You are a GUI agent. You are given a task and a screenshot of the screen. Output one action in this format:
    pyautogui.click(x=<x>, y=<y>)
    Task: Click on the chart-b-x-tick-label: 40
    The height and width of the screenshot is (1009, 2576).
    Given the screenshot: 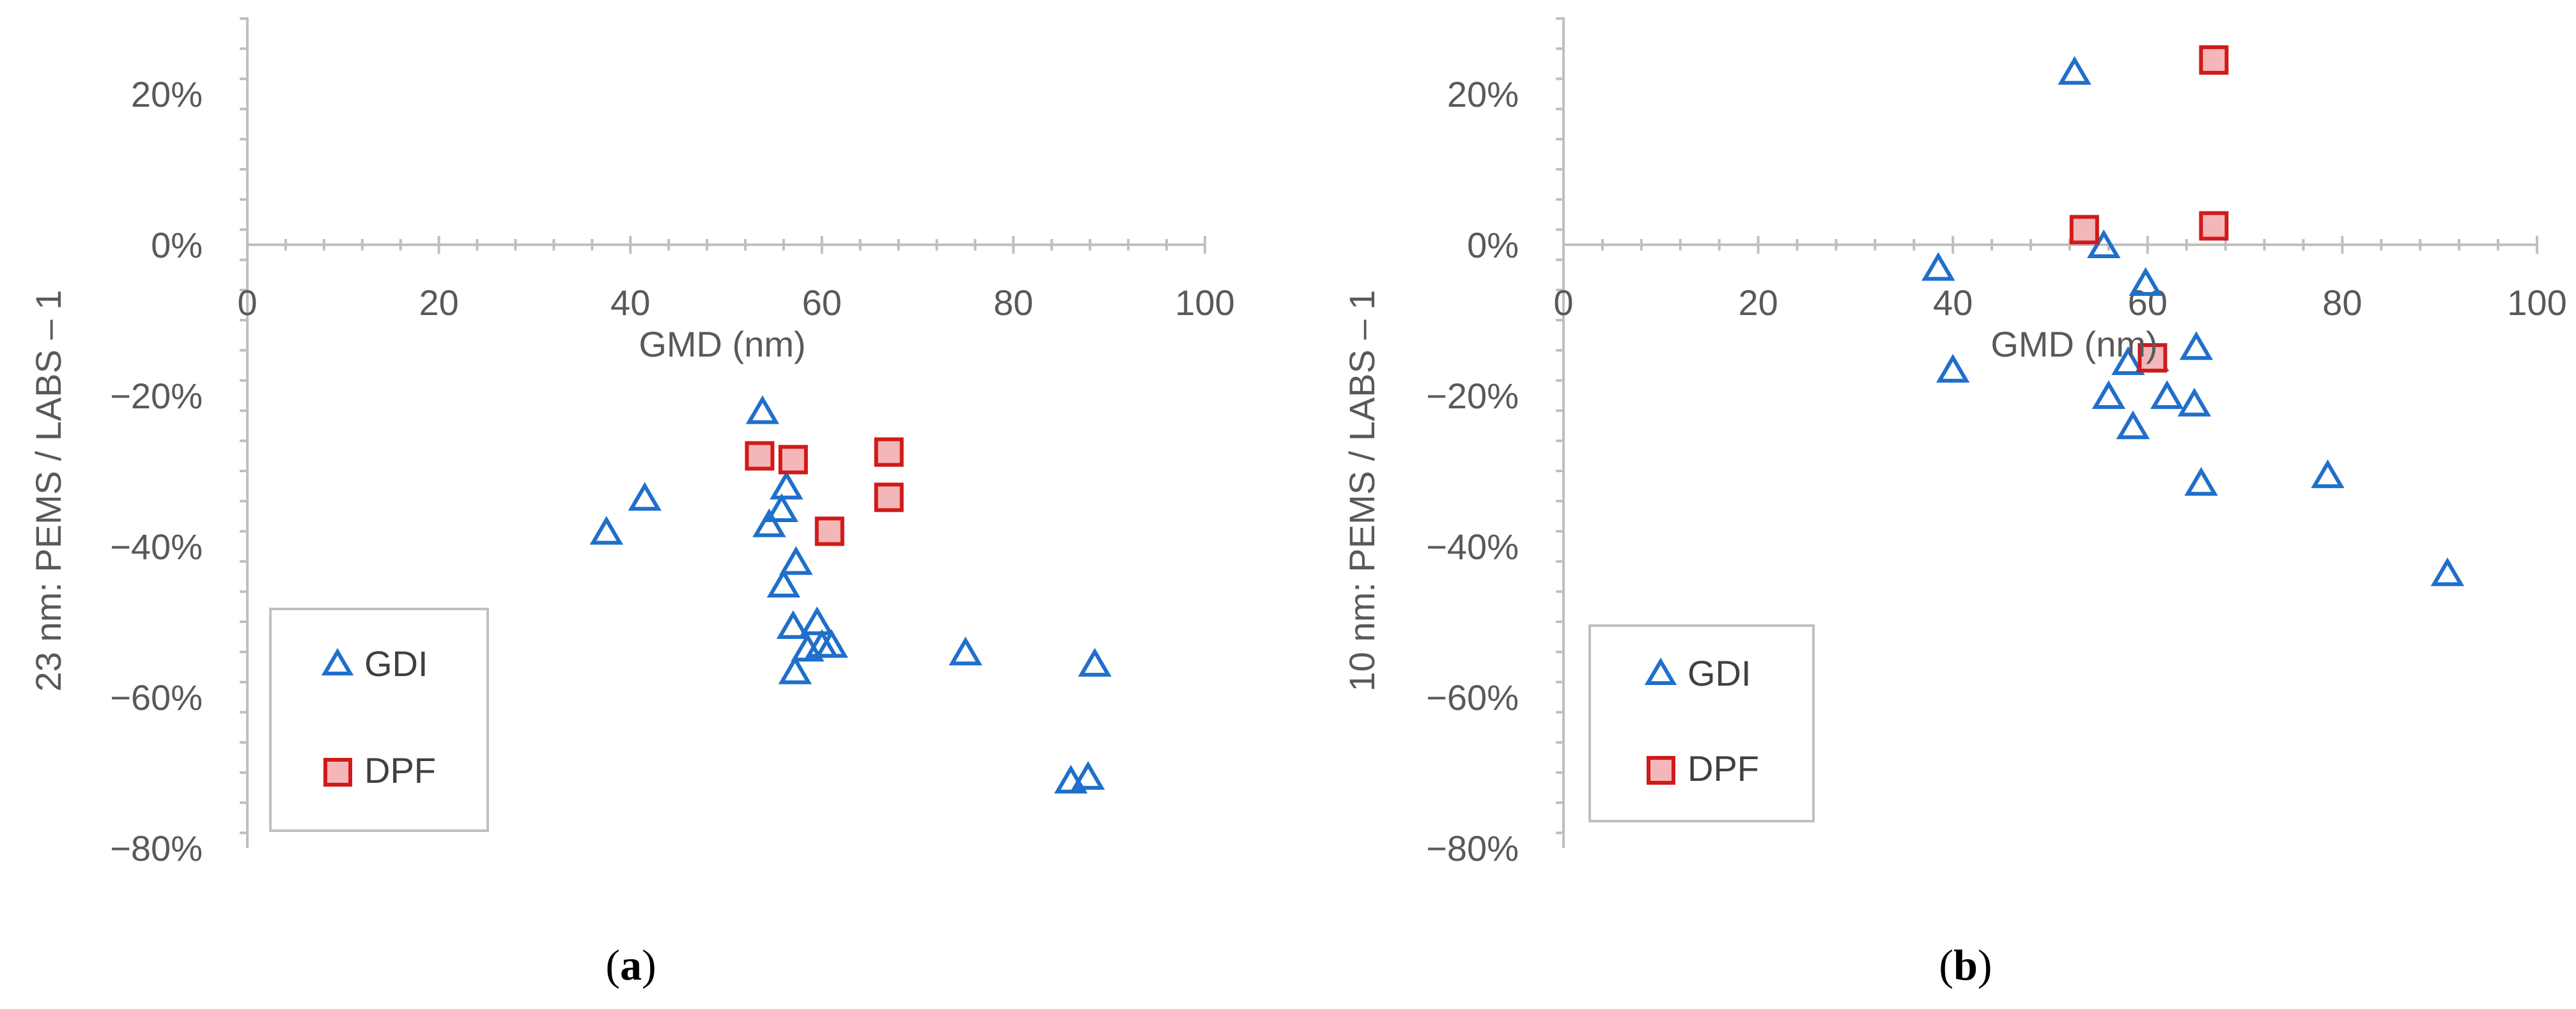 What is the action you would take?
    pyautogui.click(x=1953, y=303)
    